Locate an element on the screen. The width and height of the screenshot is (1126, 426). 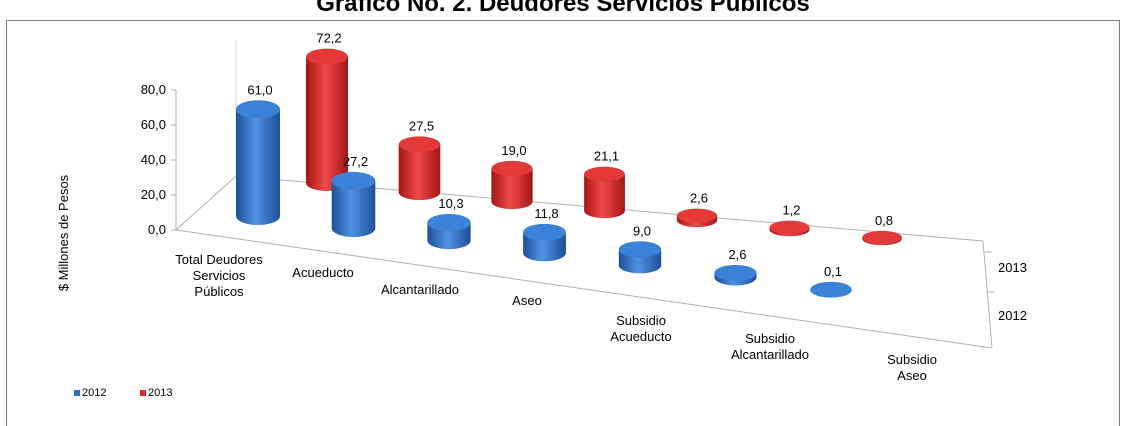
depth-label-2013: 2013 is located at coordinates (1012, 267).